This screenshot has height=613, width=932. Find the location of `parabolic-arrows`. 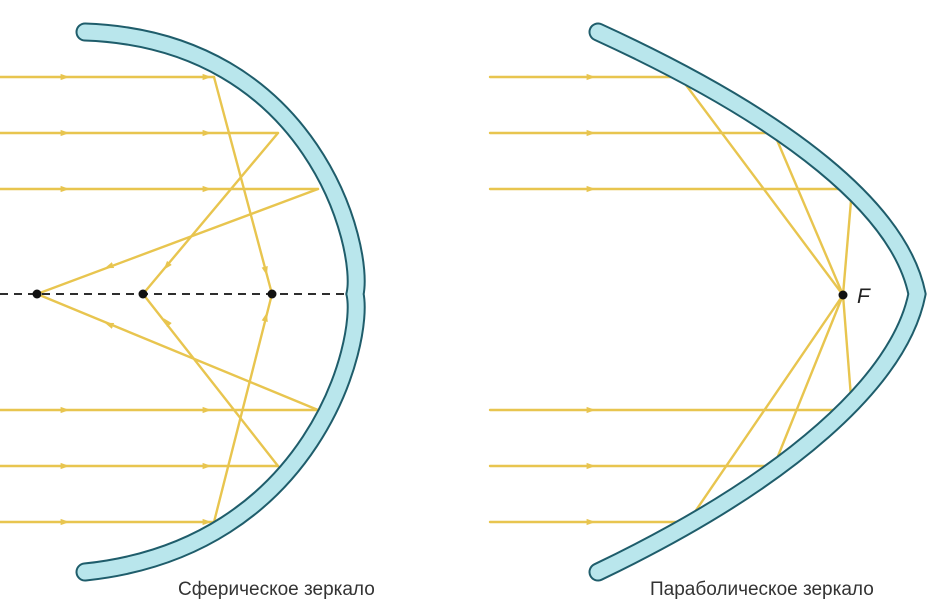

parabolic-arrows is located at coordinates (591, 299).